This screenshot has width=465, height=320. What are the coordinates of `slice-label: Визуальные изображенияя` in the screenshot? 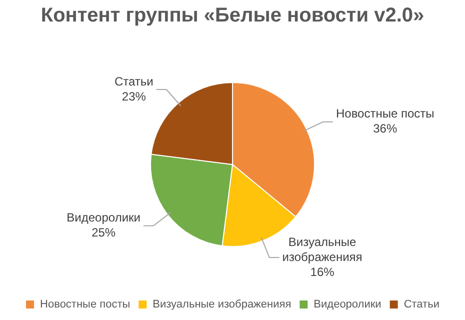 It's located at (322, 249).